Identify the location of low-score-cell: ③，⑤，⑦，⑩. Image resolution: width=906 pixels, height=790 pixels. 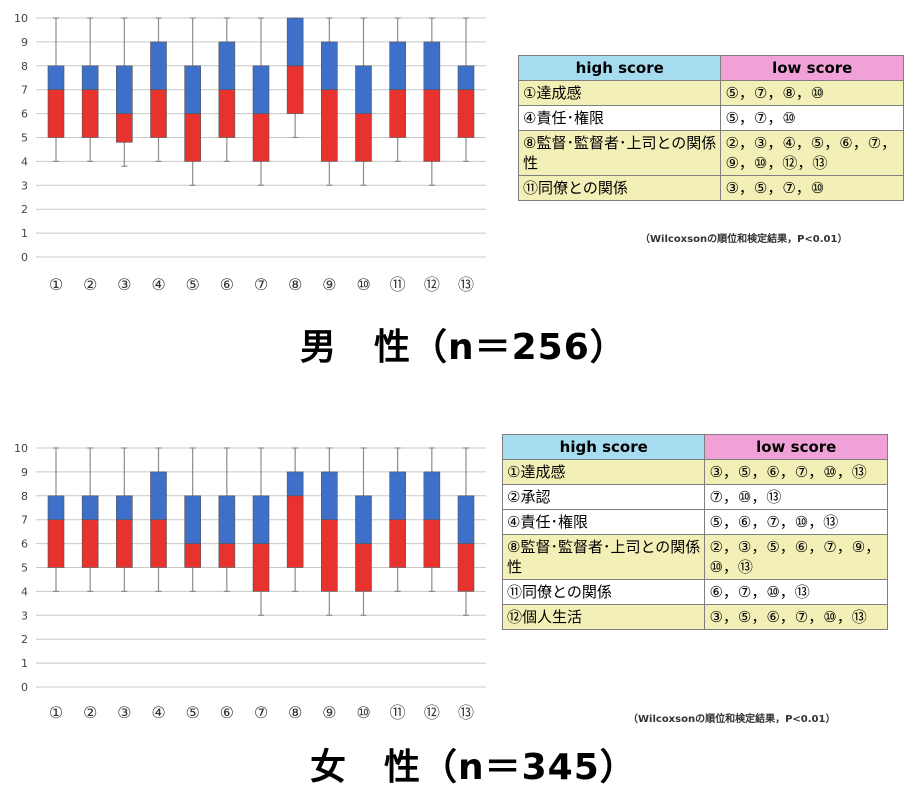
(812, 188).